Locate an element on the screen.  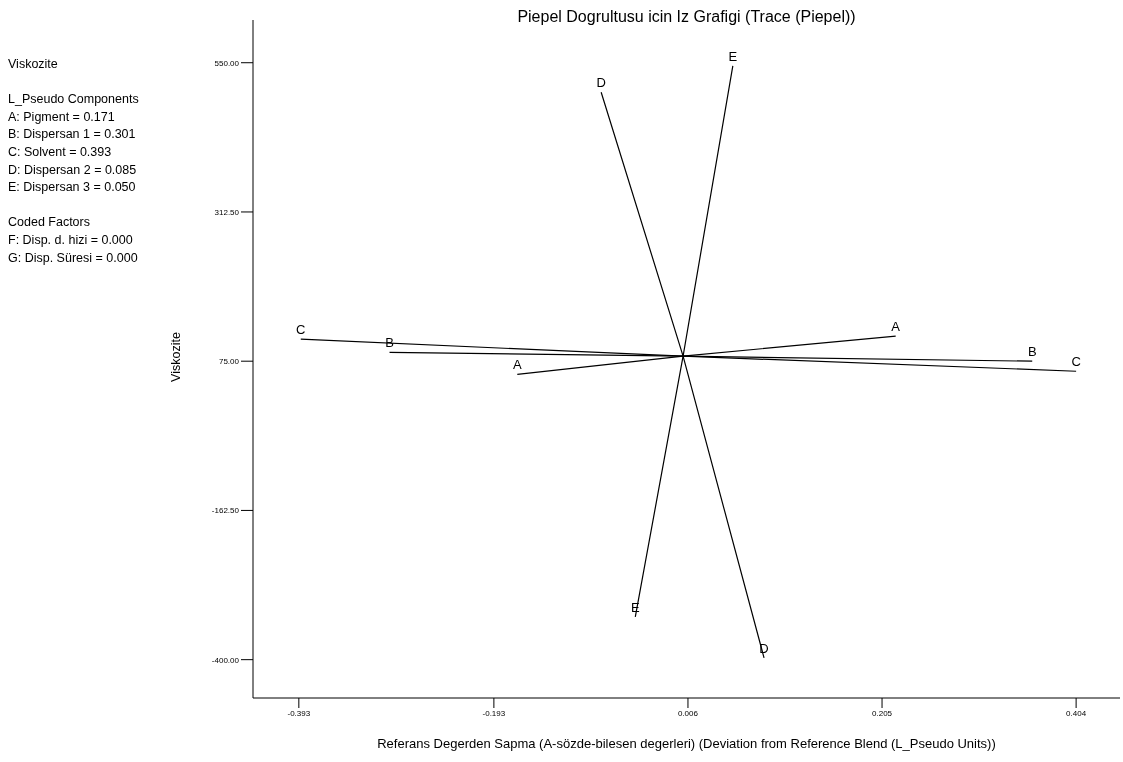
y-tick-label: -400.00 is located at coordinates (225, 660).